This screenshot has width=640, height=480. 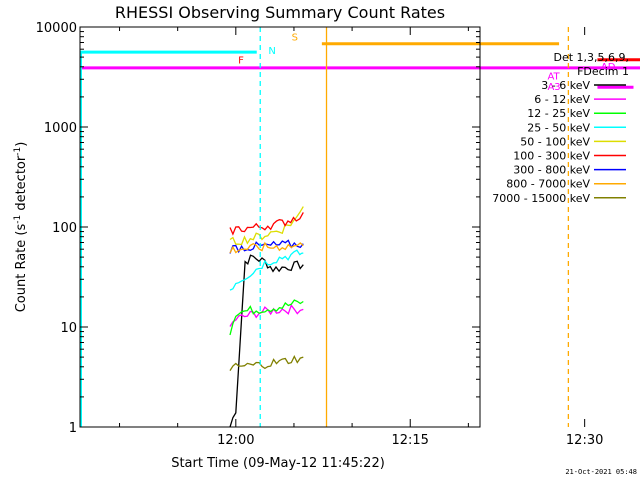 I want to click on legend-entry-label: 100 - 300 keV, so click(x=551, y=156).